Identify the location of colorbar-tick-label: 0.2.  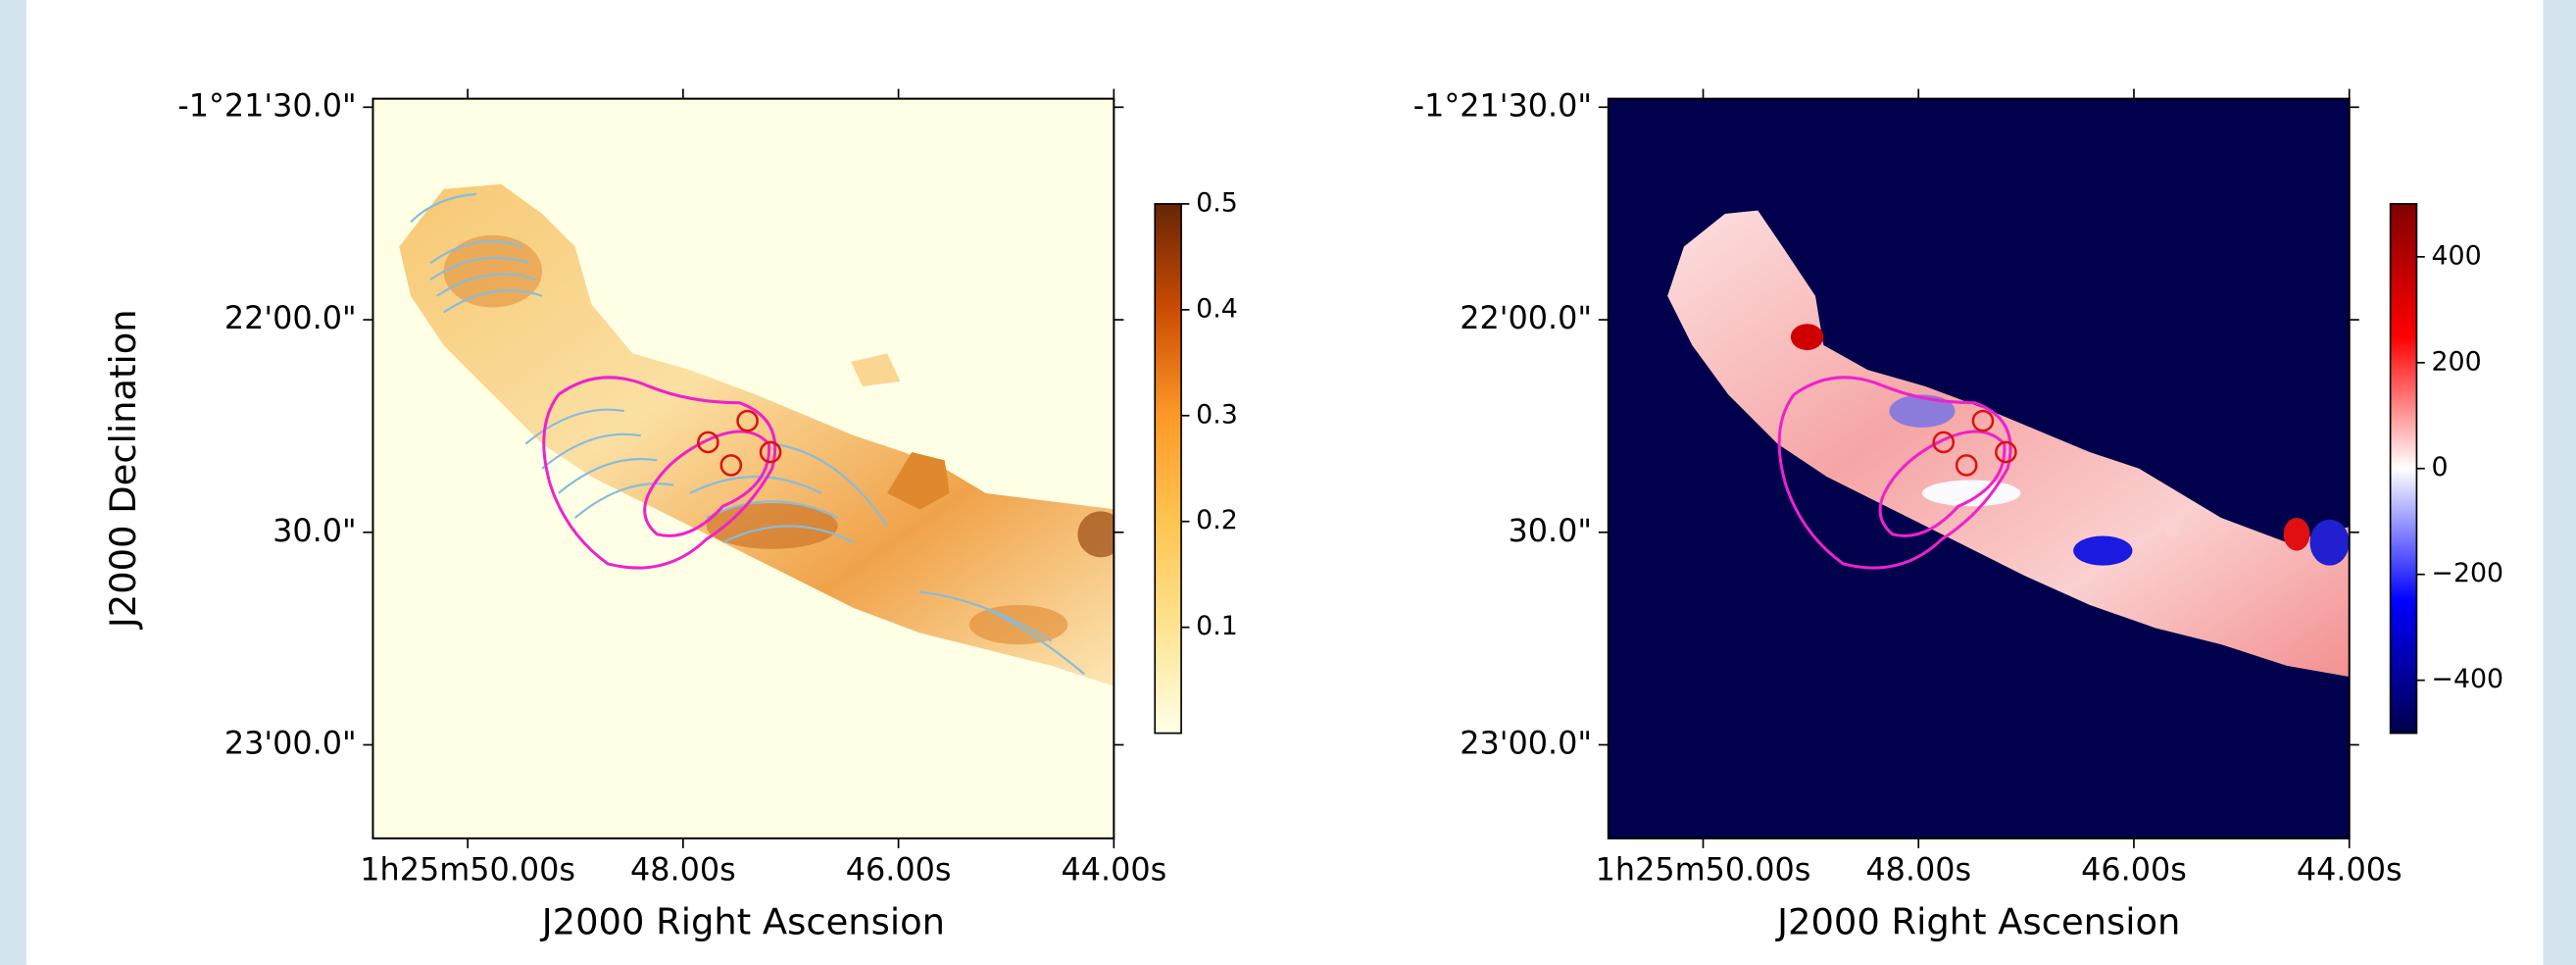
(1217, 520).